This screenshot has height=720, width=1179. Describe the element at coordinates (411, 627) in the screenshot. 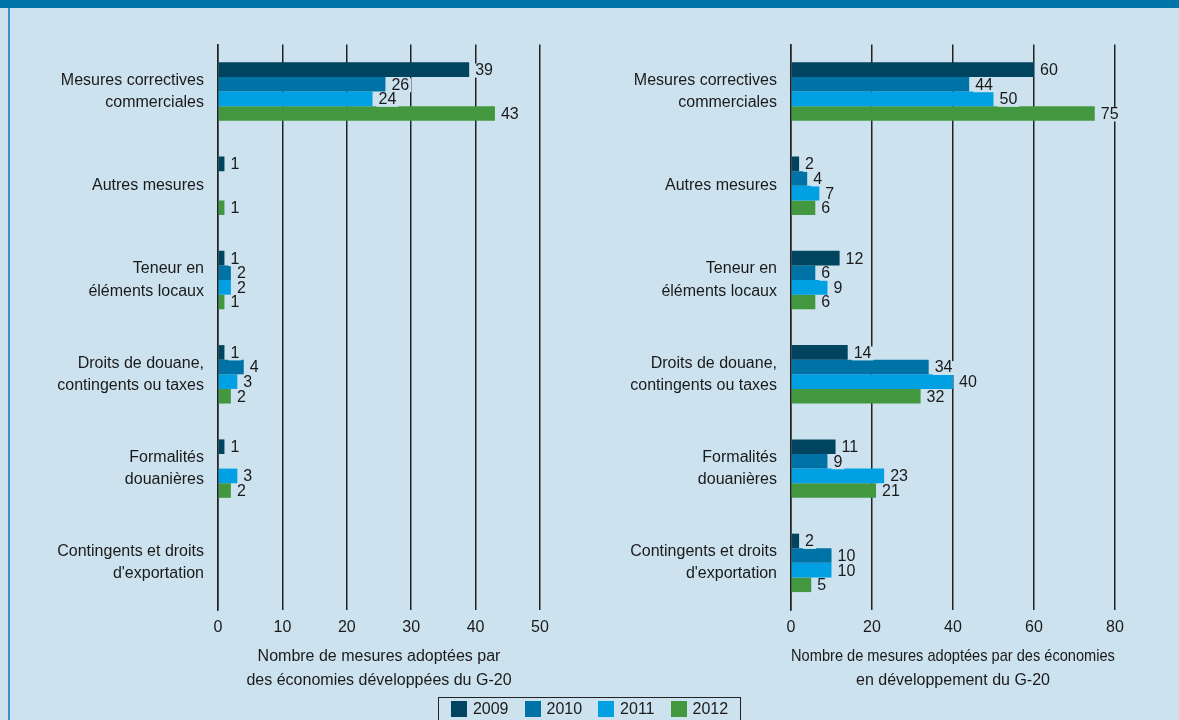

I see `x-tick-label: 30` at that location.